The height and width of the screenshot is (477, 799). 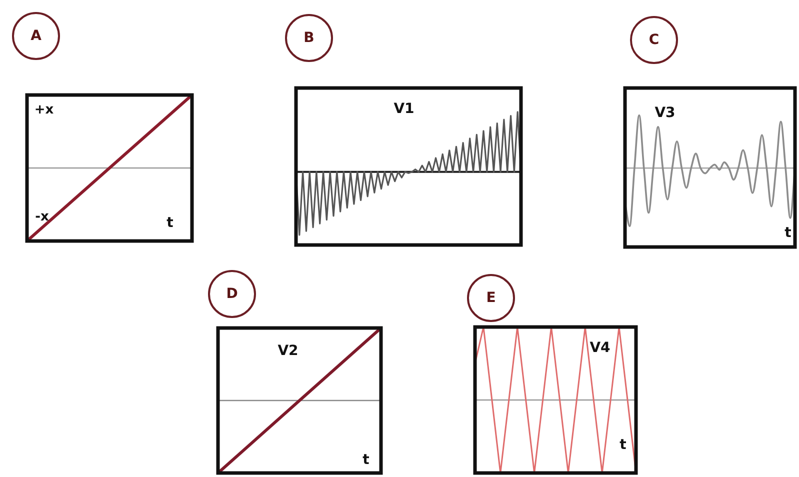 I want to click on circle-outline: D, so click(x=232, y=294).